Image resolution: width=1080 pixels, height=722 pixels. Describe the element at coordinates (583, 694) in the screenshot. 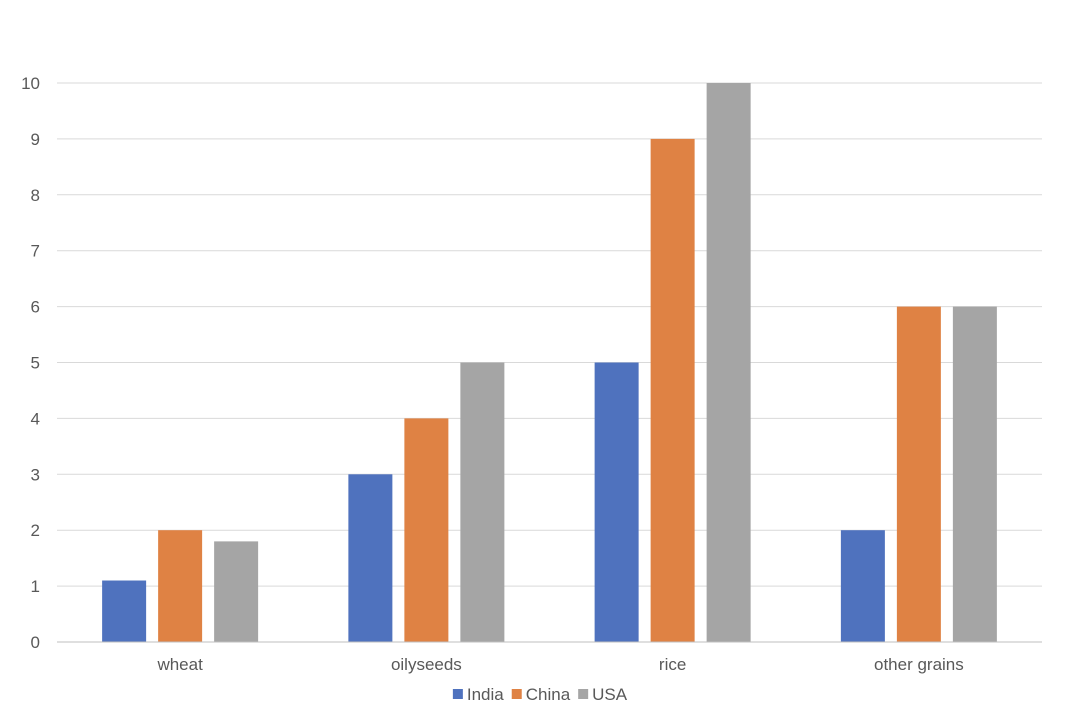

I see `legend-swatch-usa` at that location.